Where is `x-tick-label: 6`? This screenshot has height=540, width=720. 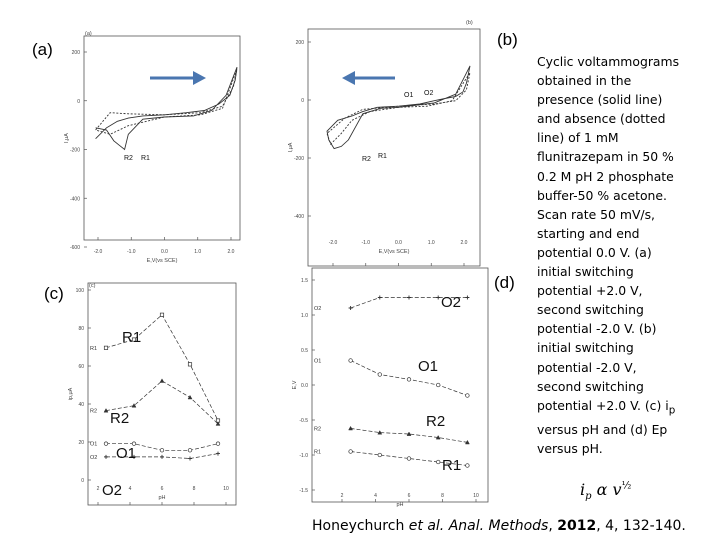
x-tick-label: 6 is located at coordinates (409, 496).